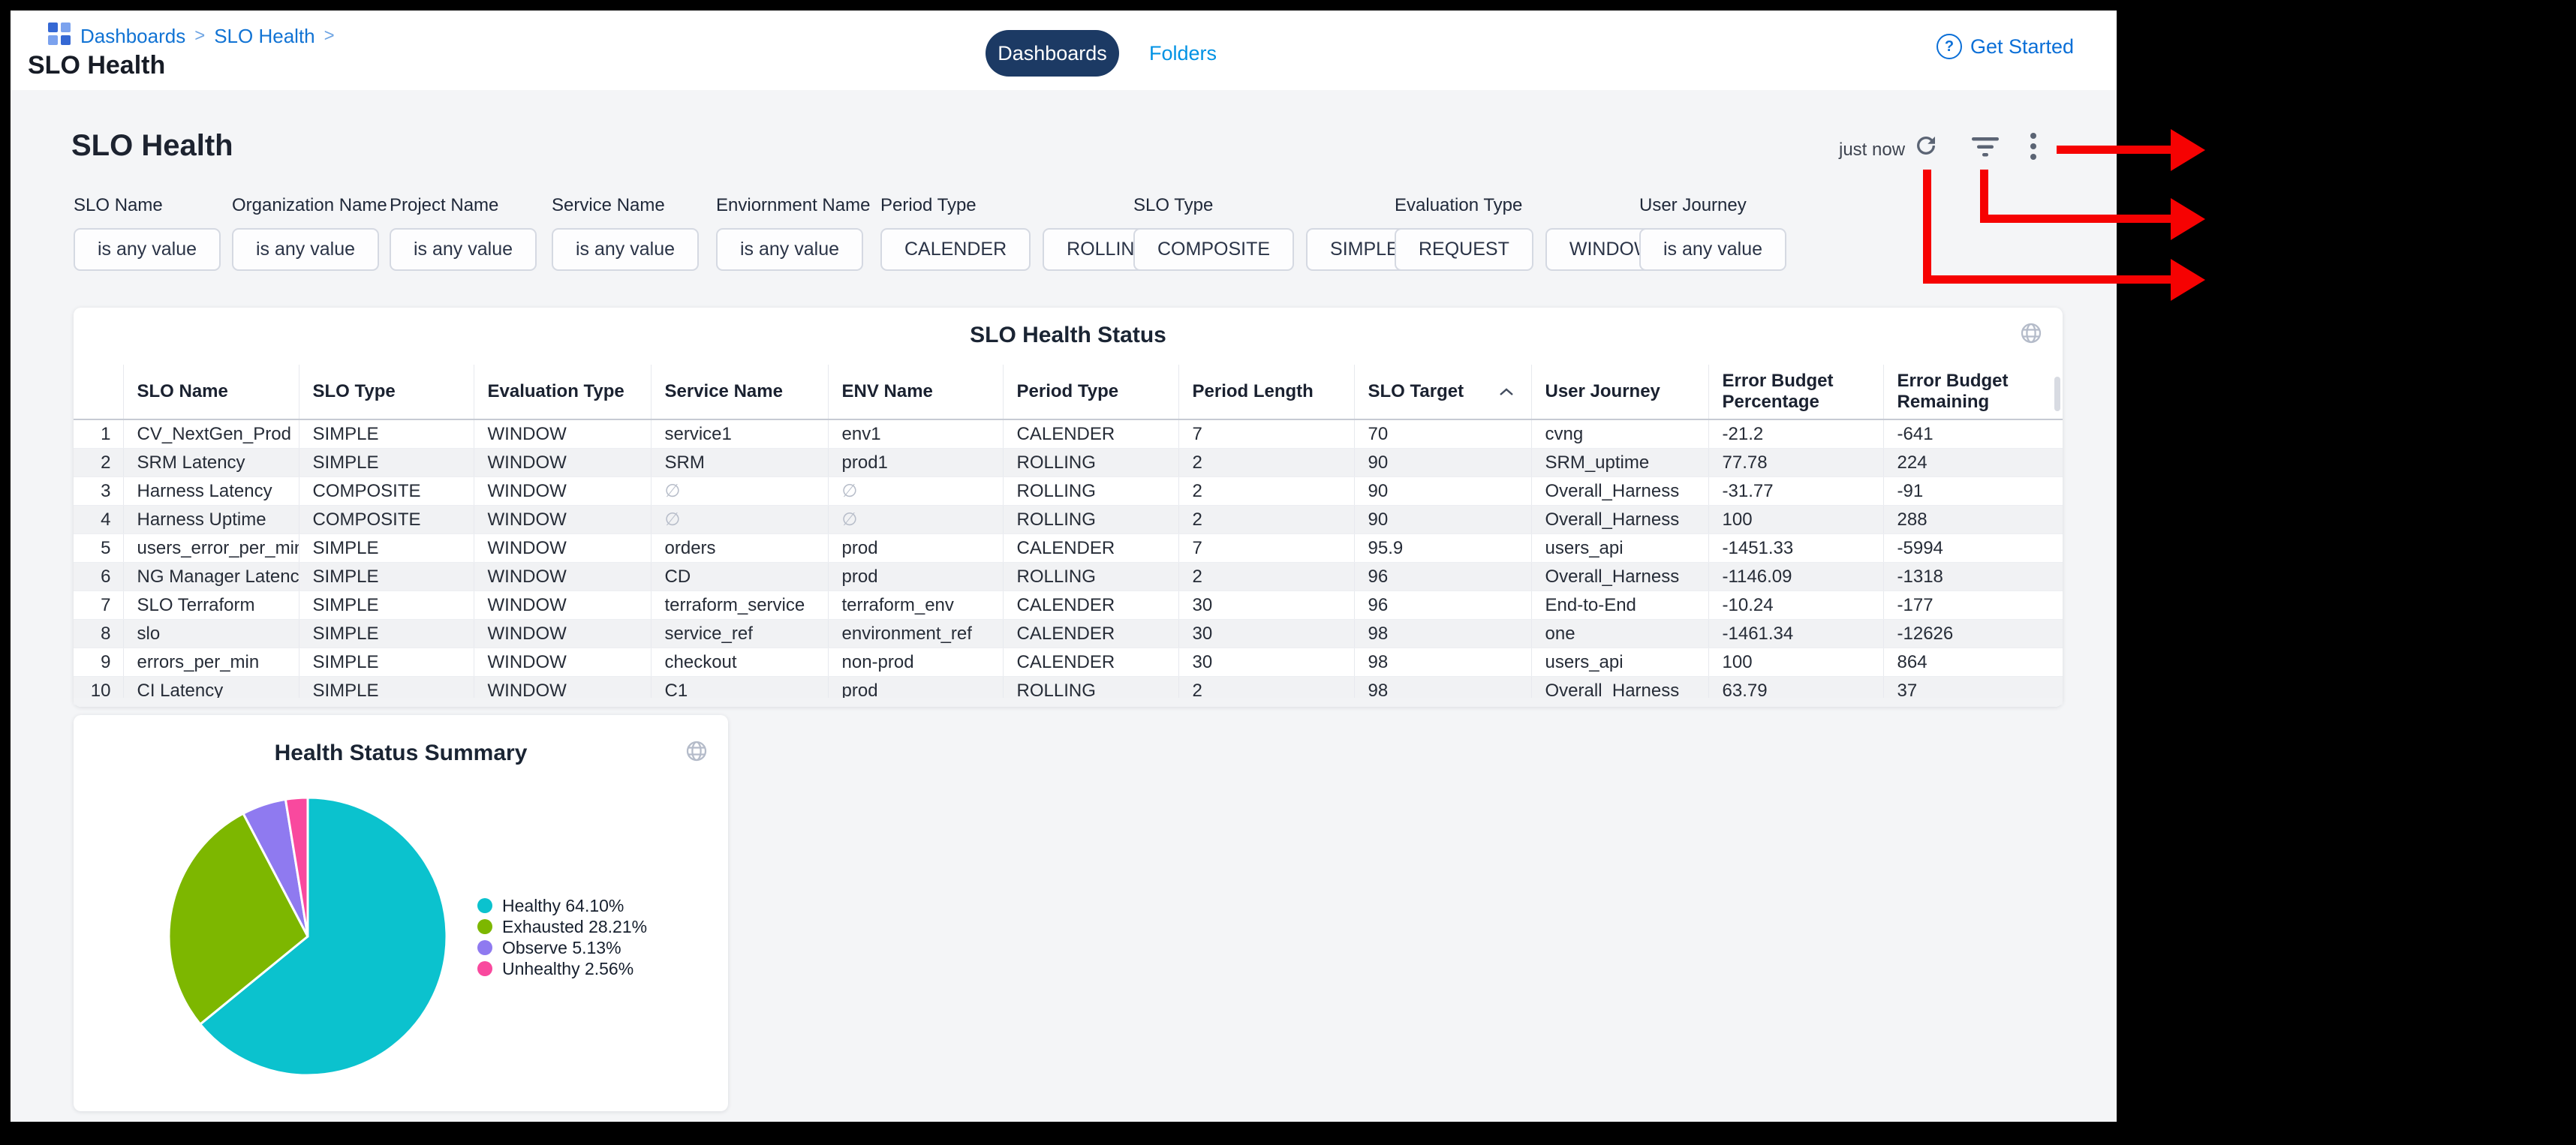 The image size is (2576, 1145). What do you see at coordinates (1052, 53) in the screenshot?
I see `tab-dashboards: Dashboards` at bounding box center [1052, 53].